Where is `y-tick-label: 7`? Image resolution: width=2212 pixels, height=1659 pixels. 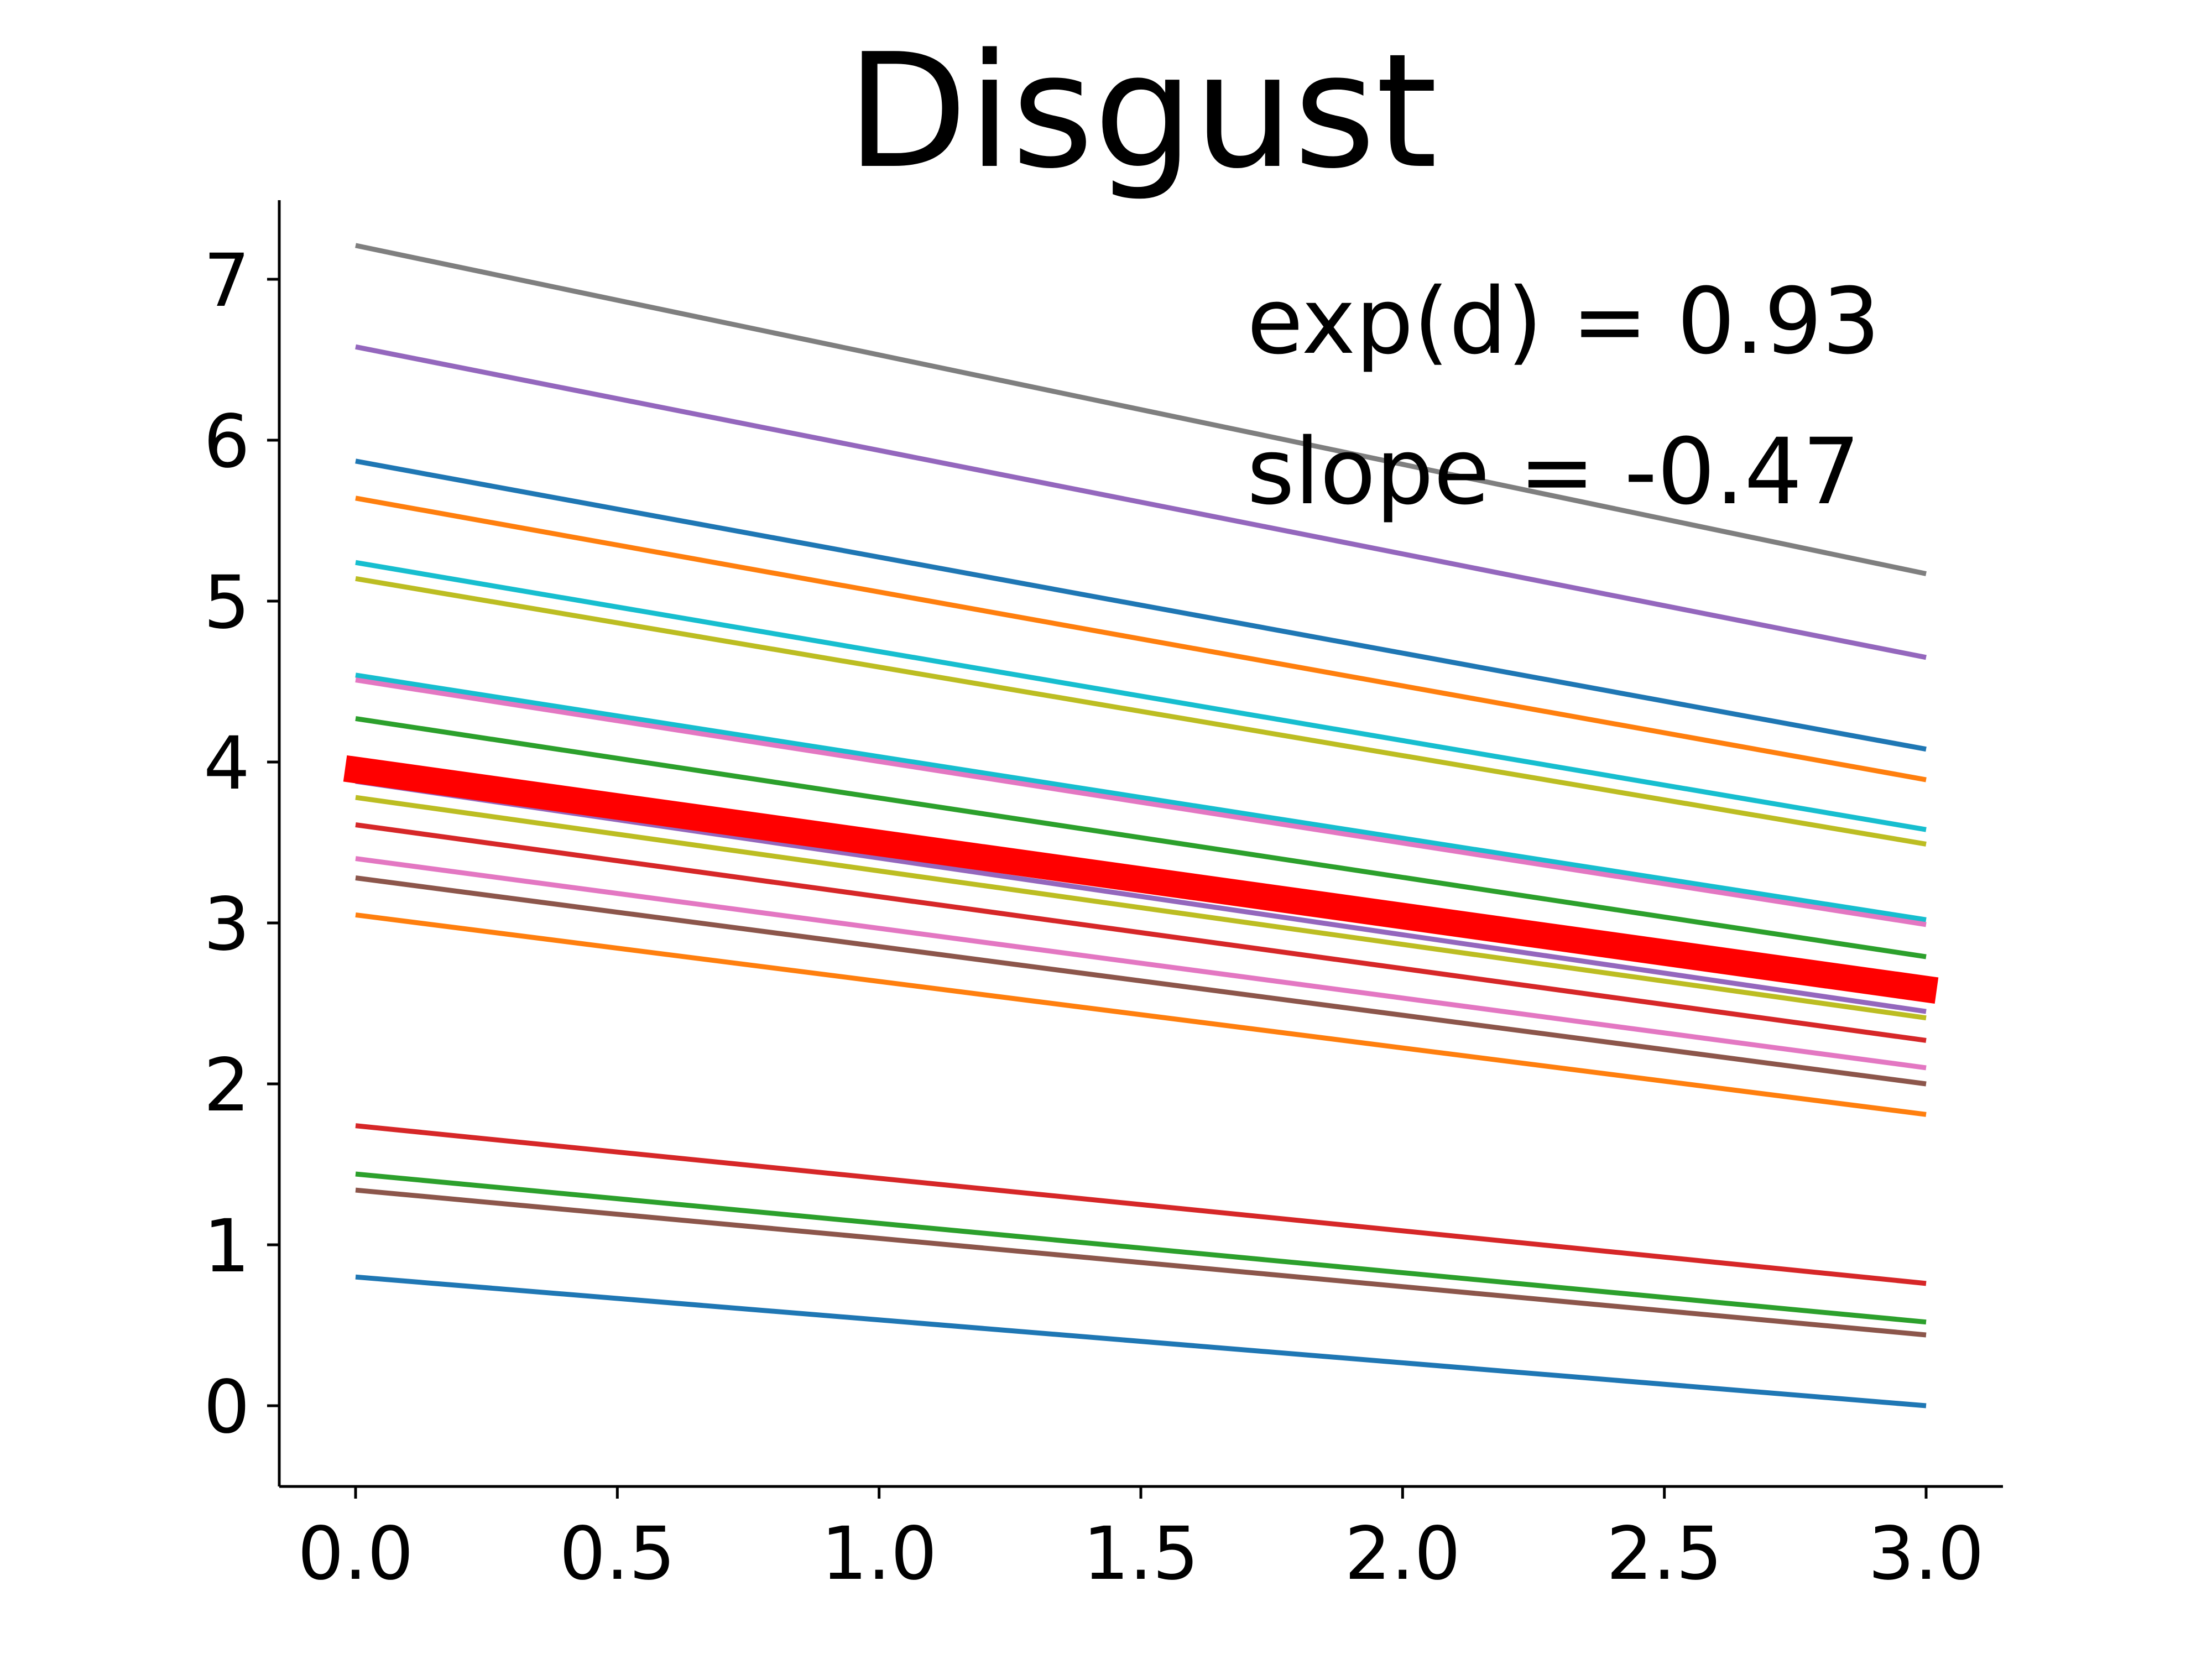
y-tick-label: 7 is located at coordinates (227, 281).